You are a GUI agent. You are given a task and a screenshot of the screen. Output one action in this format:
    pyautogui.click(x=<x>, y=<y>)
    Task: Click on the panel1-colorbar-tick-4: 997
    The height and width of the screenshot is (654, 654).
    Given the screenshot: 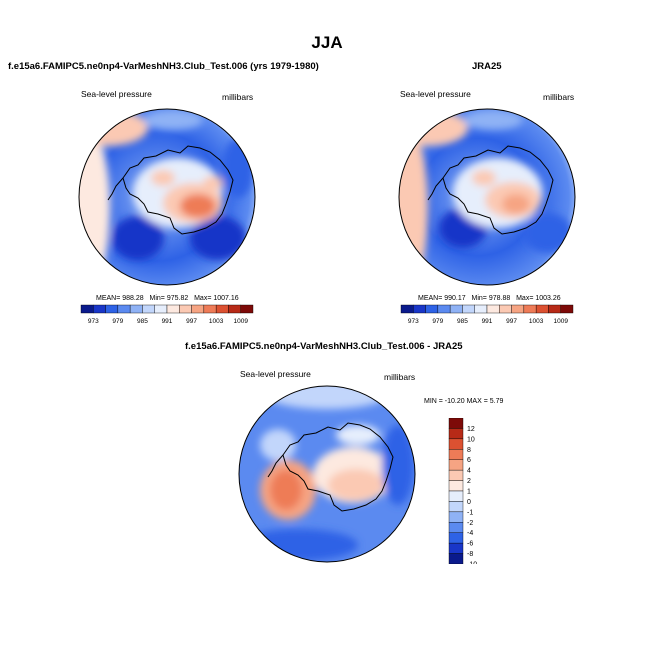 What is the action you would take?
    pyautogui.click(x=191, y=321)
    